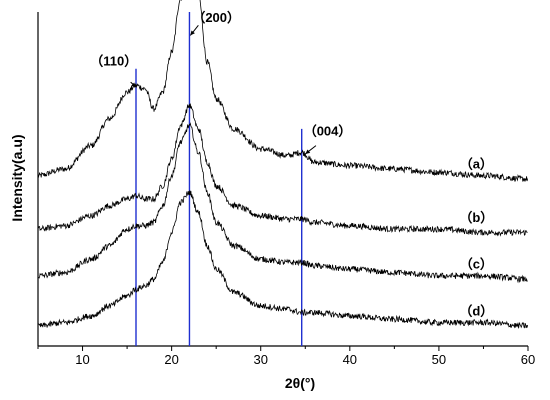 The image size is (550, 400). What do you see at coordinates (286, 356) in the screenshot?
I see `x-ticks: 10 20 30 40 50 60` at bounding box center [286, 356].